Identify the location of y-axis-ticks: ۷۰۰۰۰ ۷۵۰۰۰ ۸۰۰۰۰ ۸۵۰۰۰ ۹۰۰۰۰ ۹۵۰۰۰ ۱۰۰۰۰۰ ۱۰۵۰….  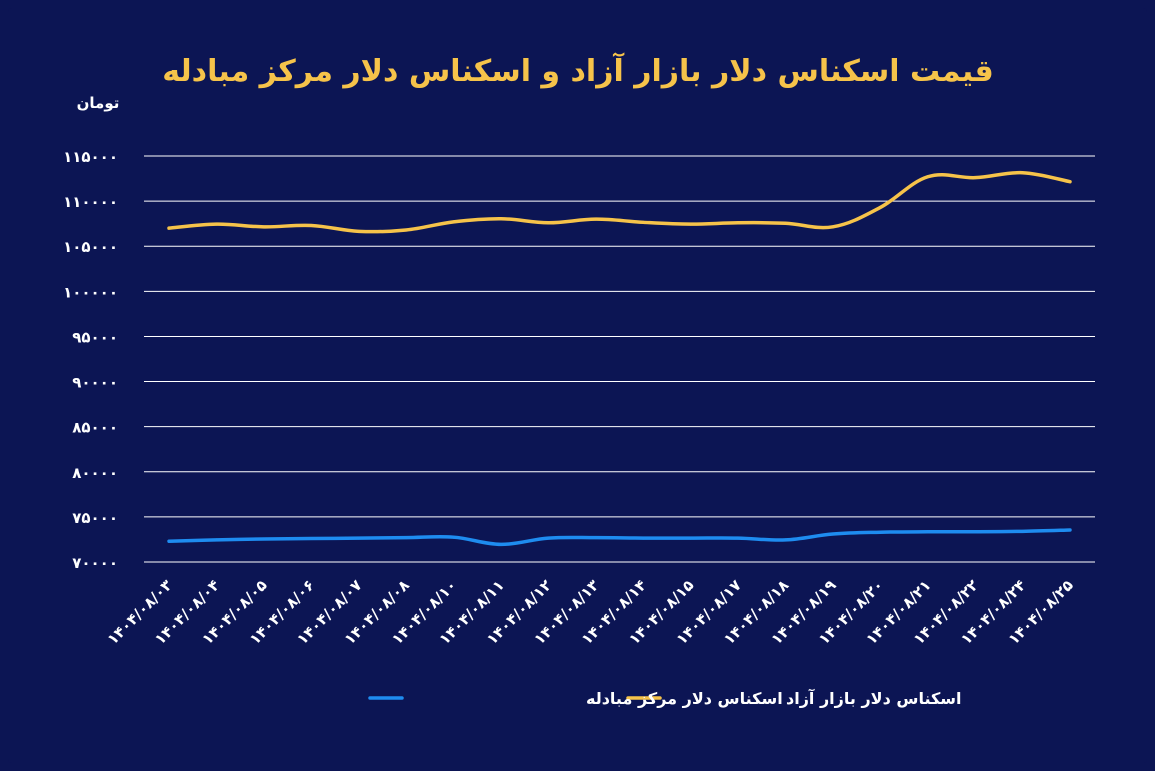
(90, 360).